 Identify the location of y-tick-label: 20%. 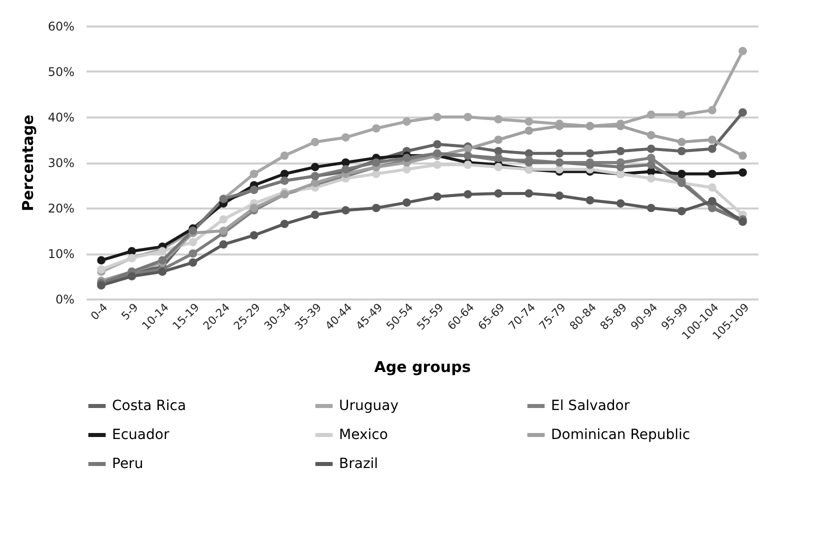
(61, 209).